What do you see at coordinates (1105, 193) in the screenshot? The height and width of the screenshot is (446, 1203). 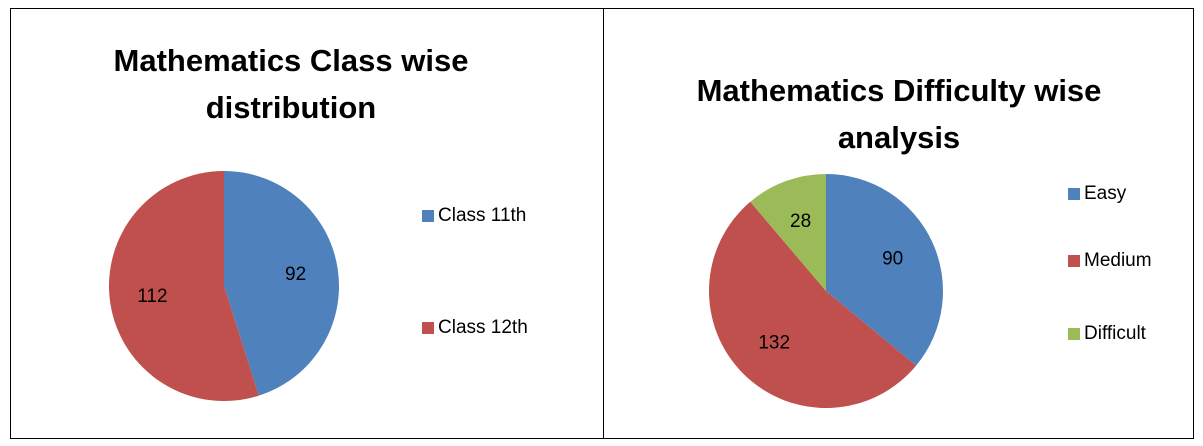 I see `legend-label: Easy` at bounding box center [1105, 193].